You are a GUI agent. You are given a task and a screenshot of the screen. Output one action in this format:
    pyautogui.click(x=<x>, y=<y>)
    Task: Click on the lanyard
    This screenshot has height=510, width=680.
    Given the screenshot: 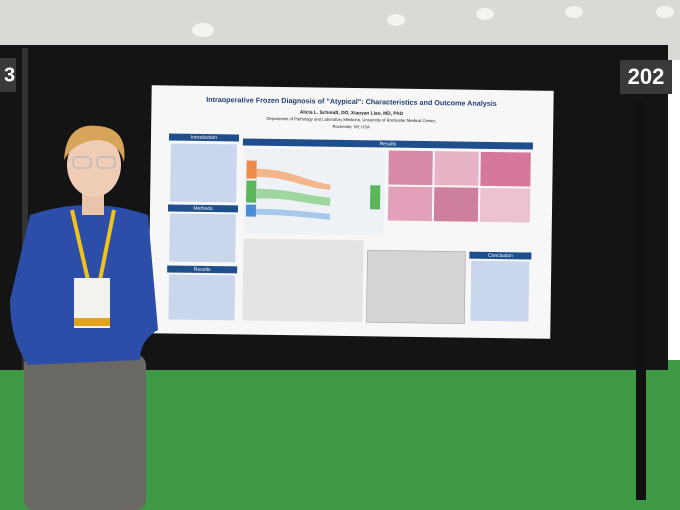 What is the action you would take?
    pyautogui.click(x=93, y=245)
    